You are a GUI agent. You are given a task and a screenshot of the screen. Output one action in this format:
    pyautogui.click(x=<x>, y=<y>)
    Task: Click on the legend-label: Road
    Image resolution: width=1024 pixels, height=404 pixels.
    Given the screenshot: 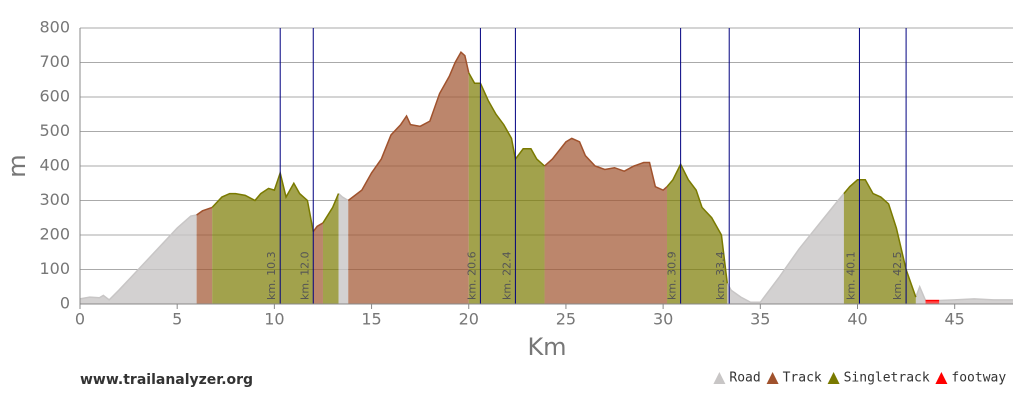 What is the action you would take?
    pyautogui.click(x=744, y=378)
    